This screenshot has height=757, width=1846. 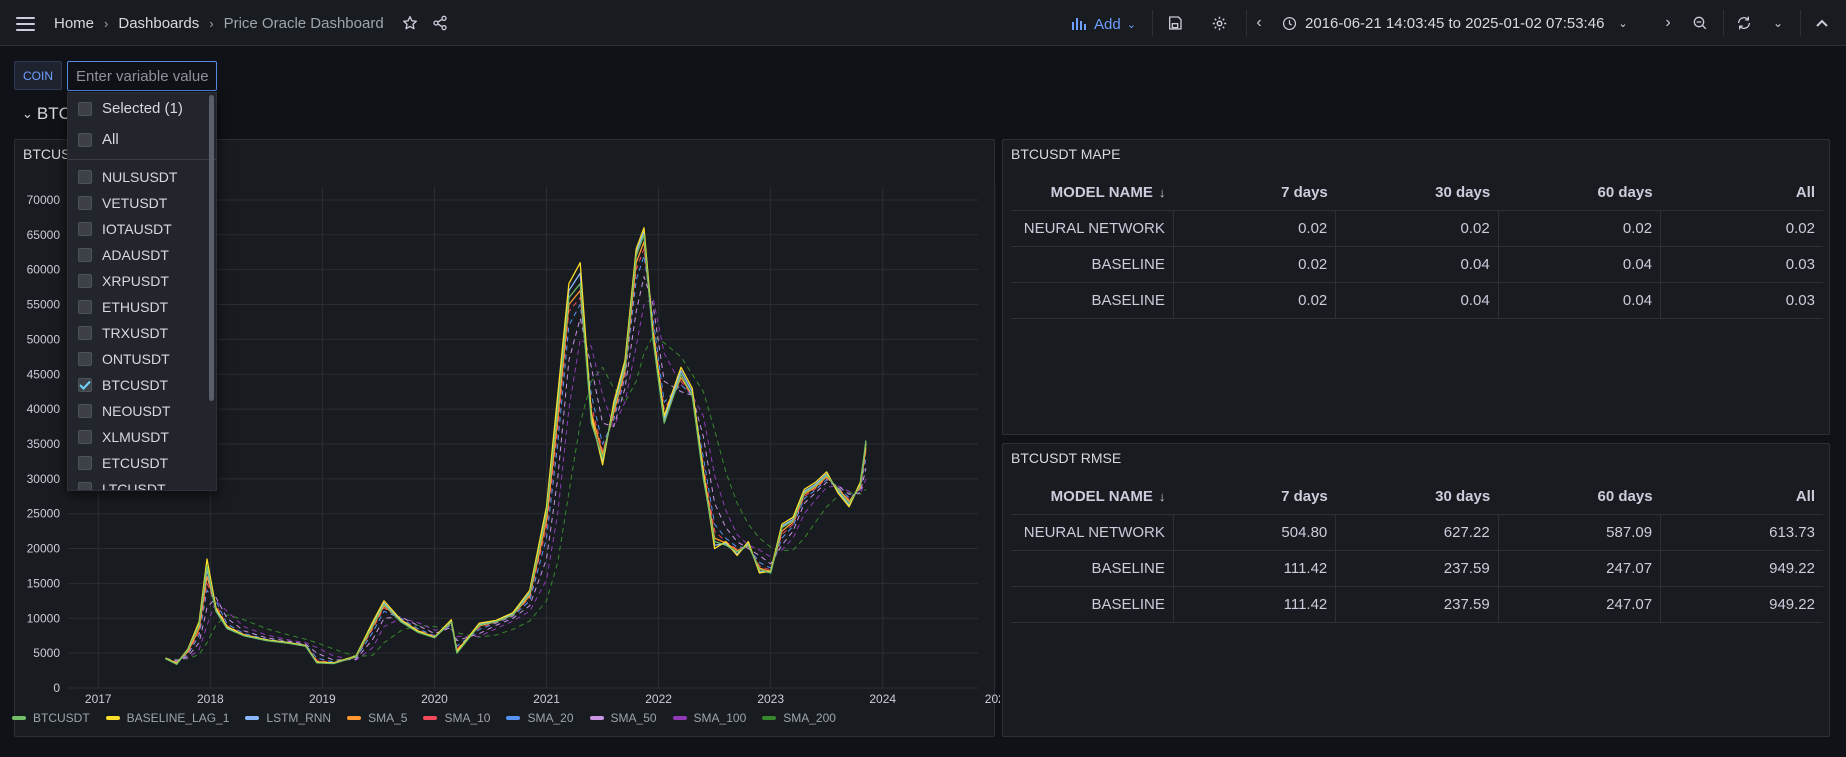 What do you see at coordinates (456, 718) in the screenshot?
I see `legend-item-sma_10: SMA_10` at bounding box center [456, 718].